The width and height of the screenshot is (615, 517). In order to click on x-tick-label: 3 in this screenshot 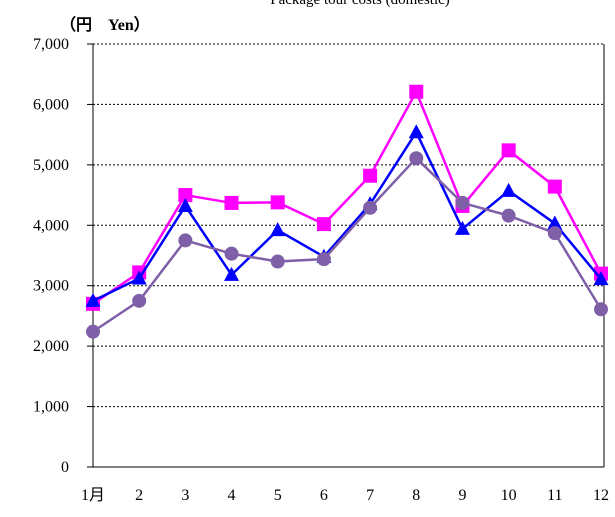, I will do `click(185, 495)`.